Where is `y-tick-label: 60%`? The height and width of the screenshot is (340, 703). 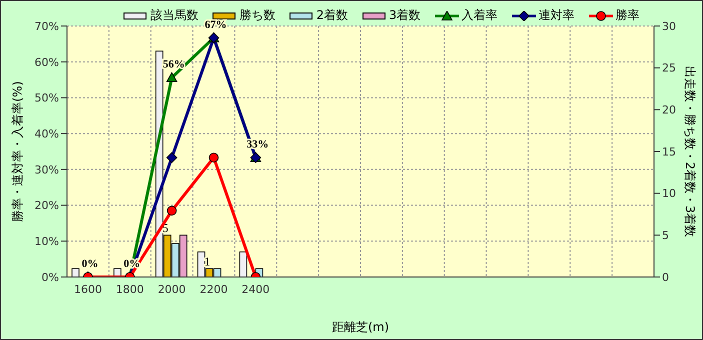 y-tick-label: 60% is located at coordinates (46, 62).